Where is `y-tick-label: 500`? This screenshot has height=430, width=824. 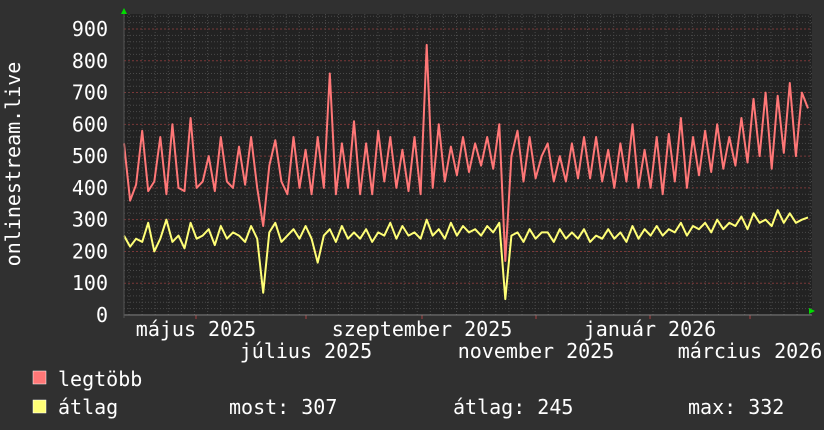
y-tick-label: 500 is located at coordinates (90, 156).